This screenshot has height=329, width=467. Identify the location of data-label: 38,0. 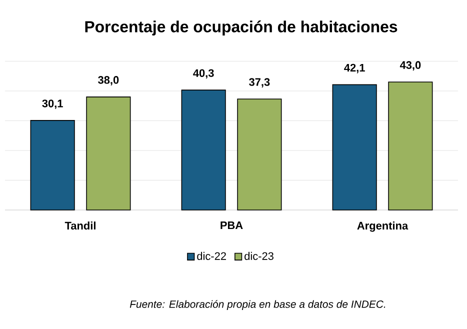
(108, 81).